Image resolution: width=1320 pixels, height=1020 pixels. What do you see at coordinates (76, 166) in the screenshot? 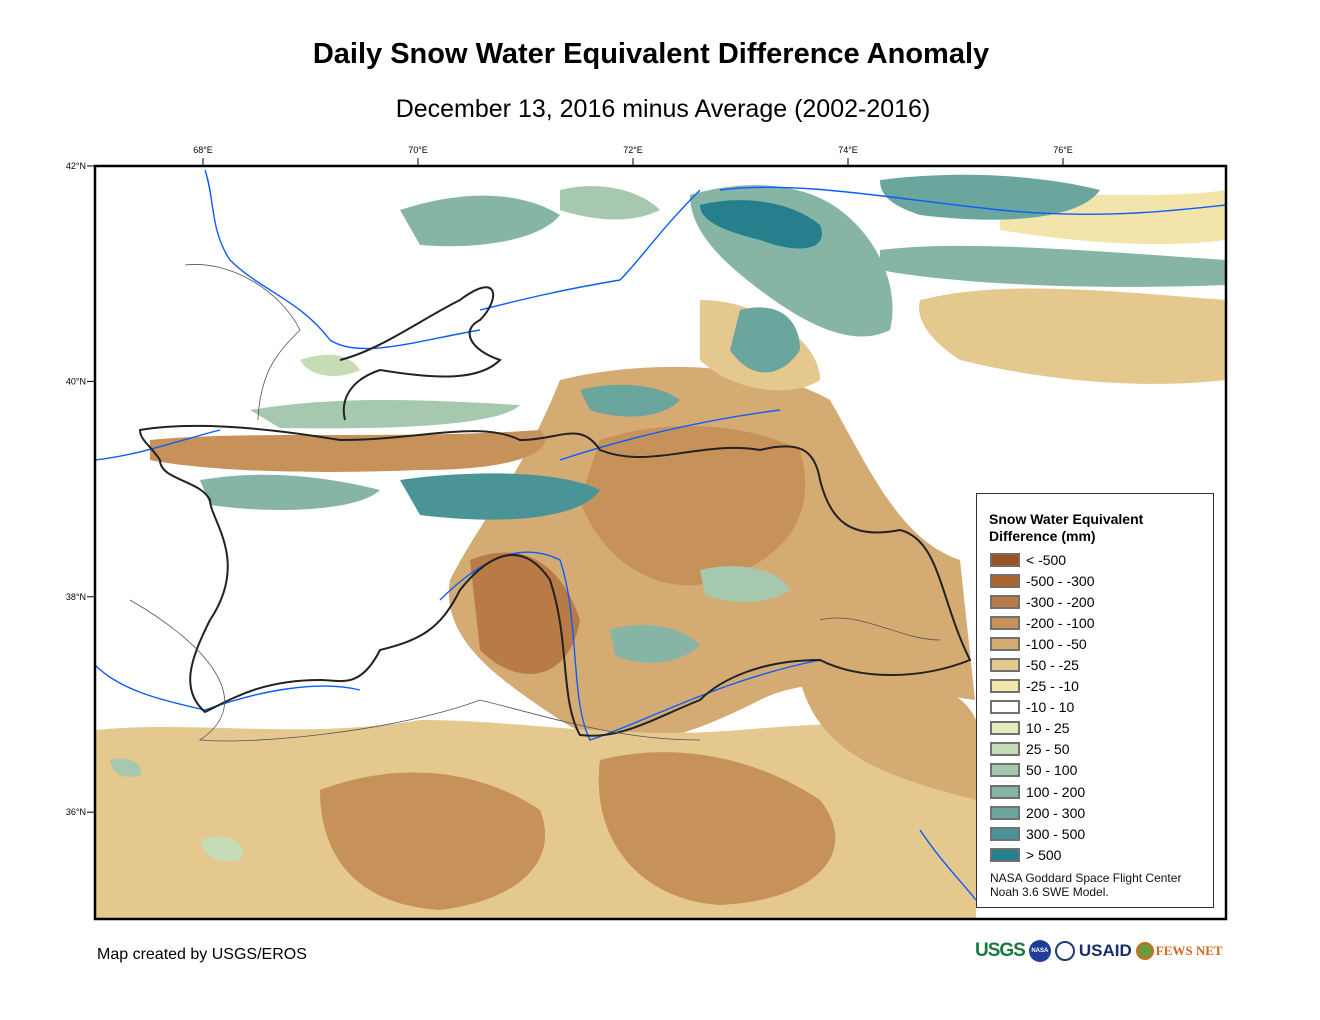
I see `lat-tick-label: 42°N` at bounding box center [76, 166].